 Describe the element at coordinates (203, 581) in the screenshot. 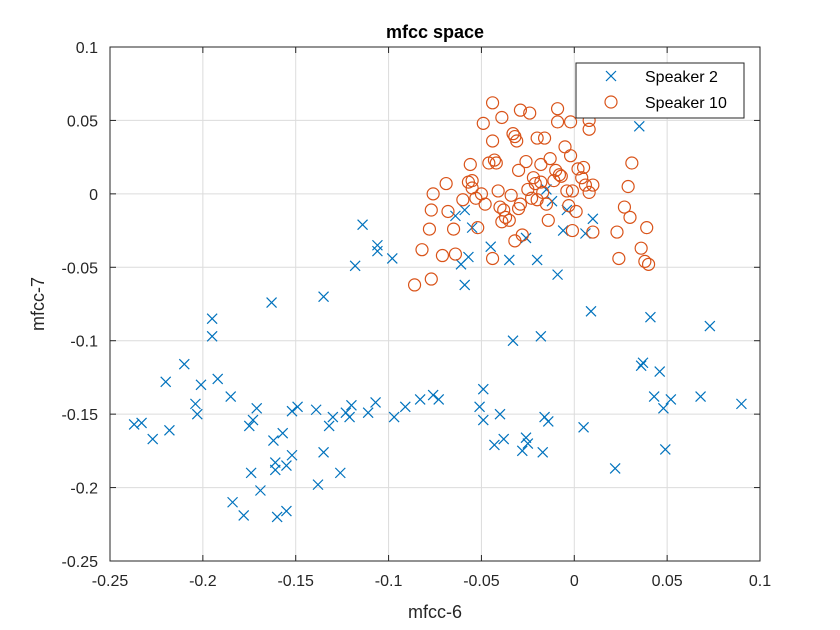

I see `x-tick-label: -0.2` at that location.